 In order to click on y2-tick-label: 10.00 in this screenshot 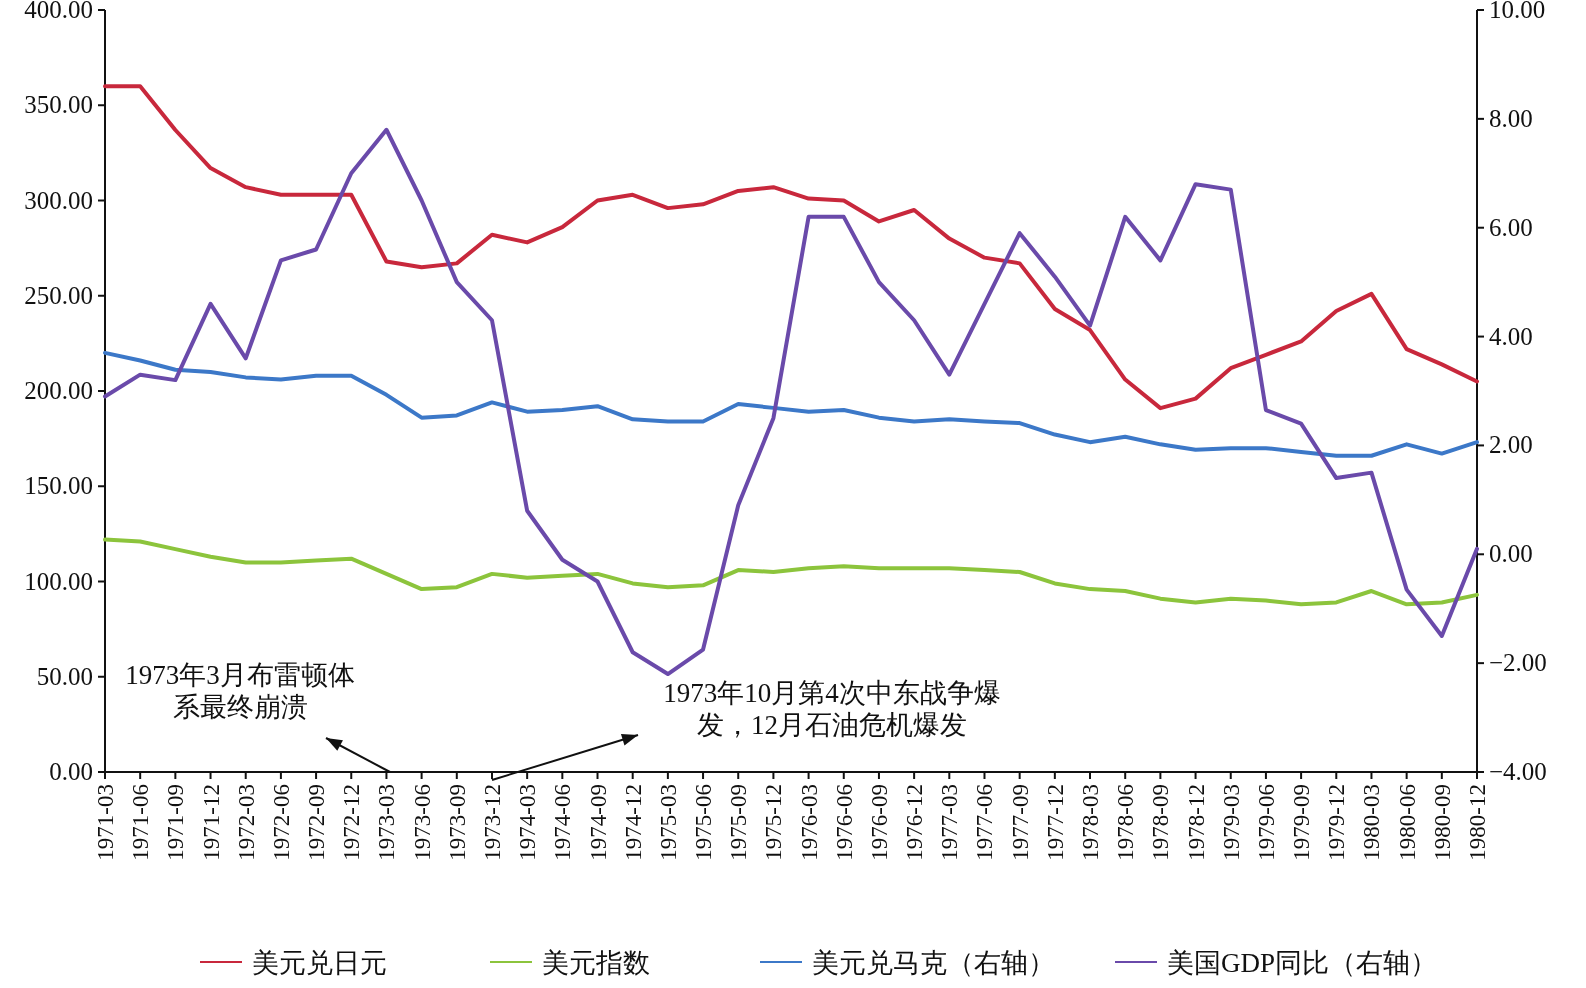, I will do `click(1517, 11)`.